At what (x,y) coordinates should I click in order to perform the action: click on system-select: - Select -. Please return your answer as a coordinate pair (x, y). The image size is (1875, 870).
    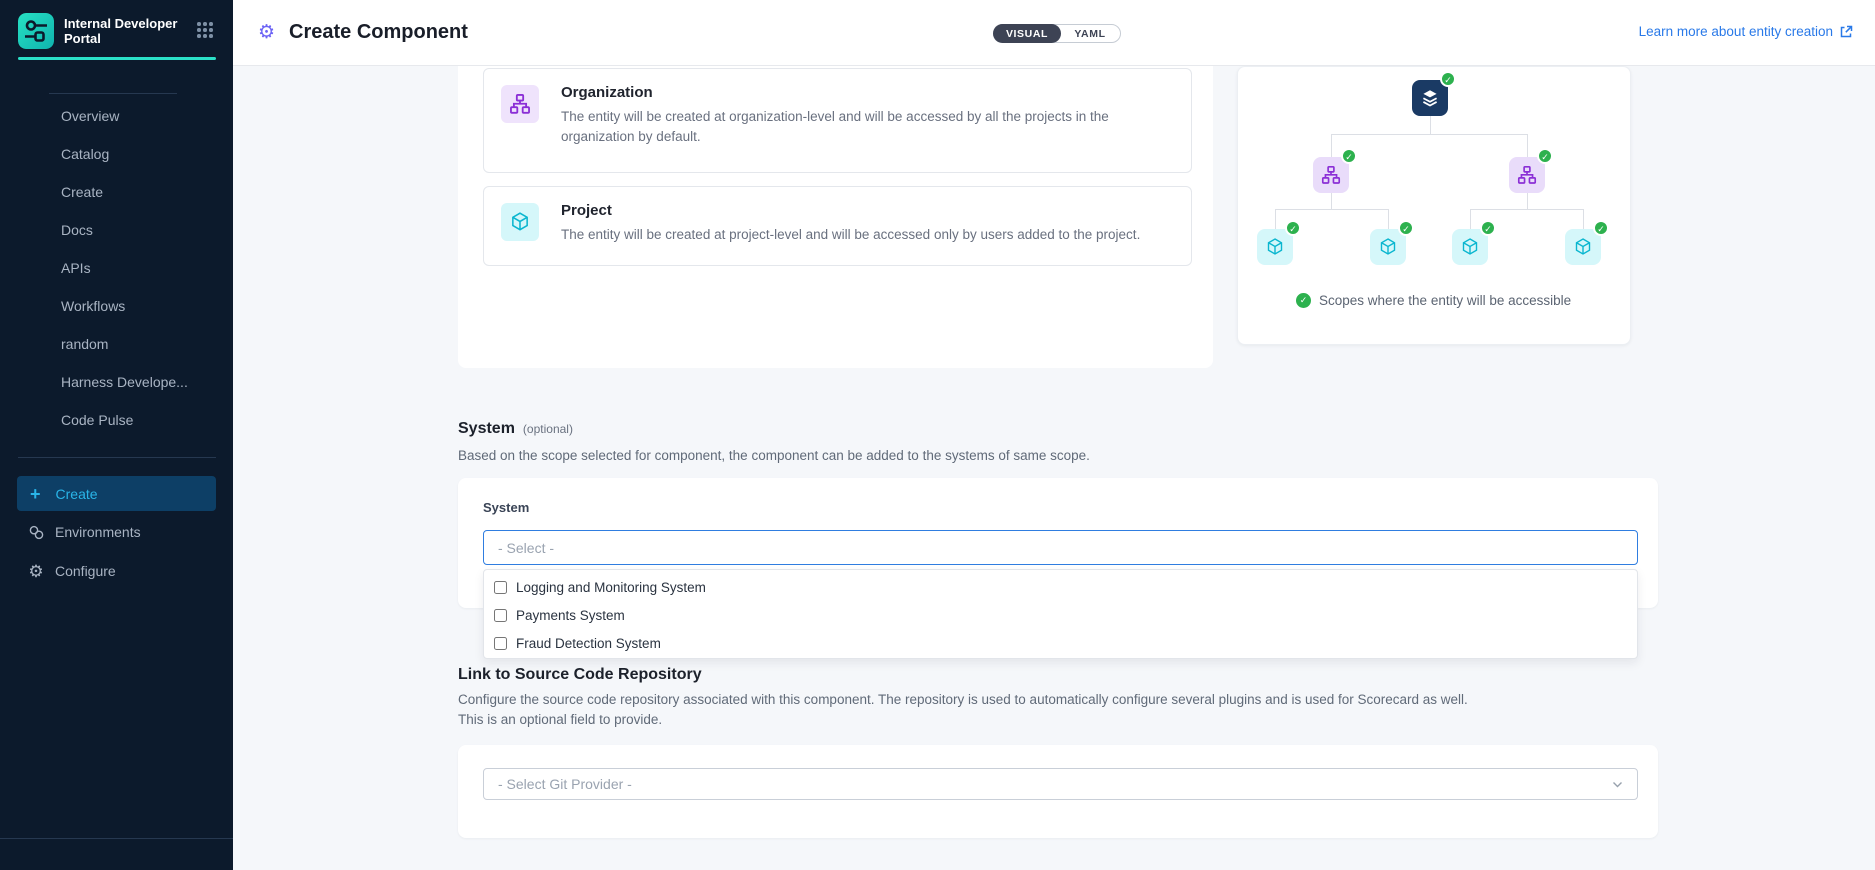
    Looking at the image, I should click on (1060, 547).